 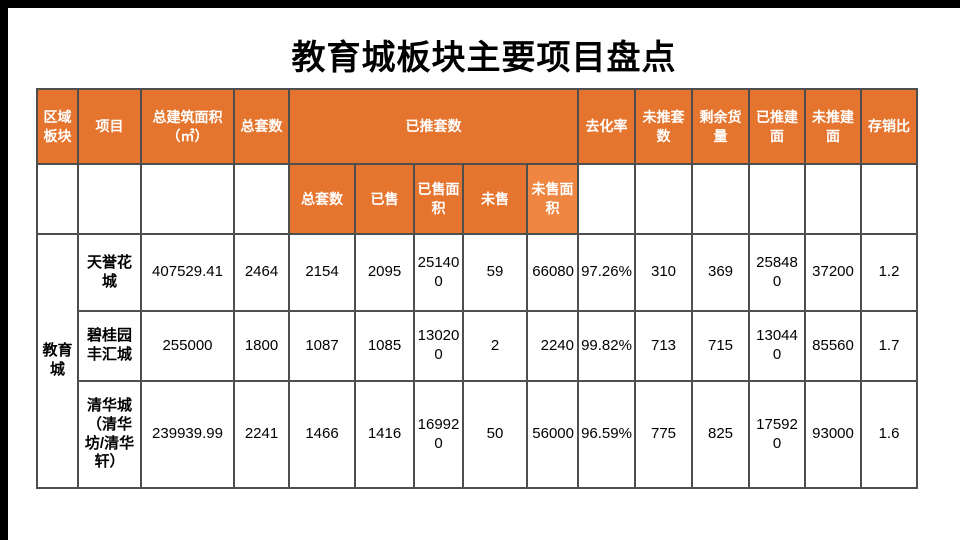 What do you see at coordinates (261, 346) in the screenshot?
I see `total-units-cell: 1800` at bounding box center [261, 346].